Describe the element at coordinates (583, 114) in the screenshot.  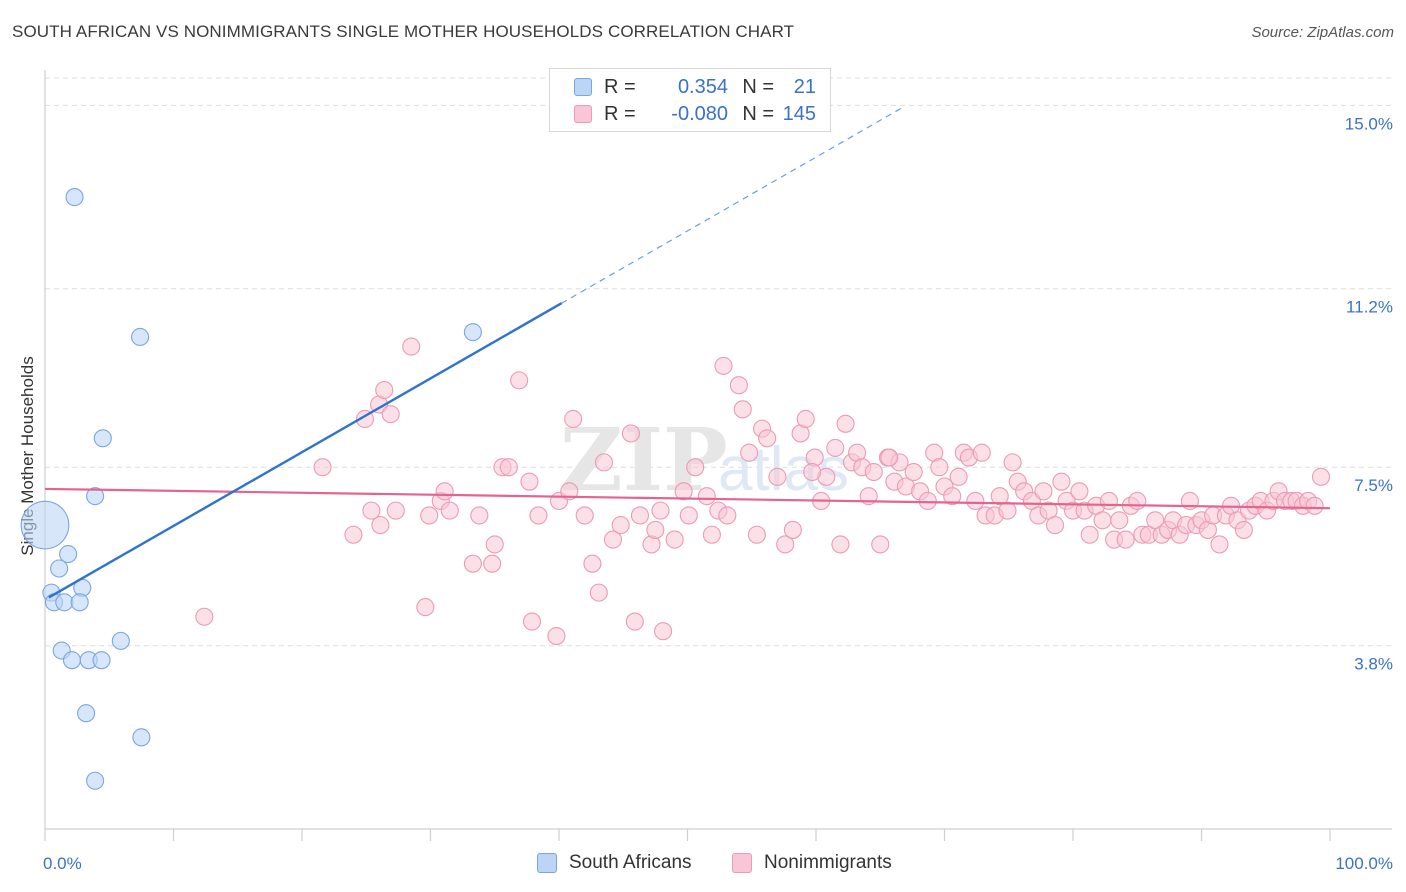
I see `legend-swatch-pink` at that location.